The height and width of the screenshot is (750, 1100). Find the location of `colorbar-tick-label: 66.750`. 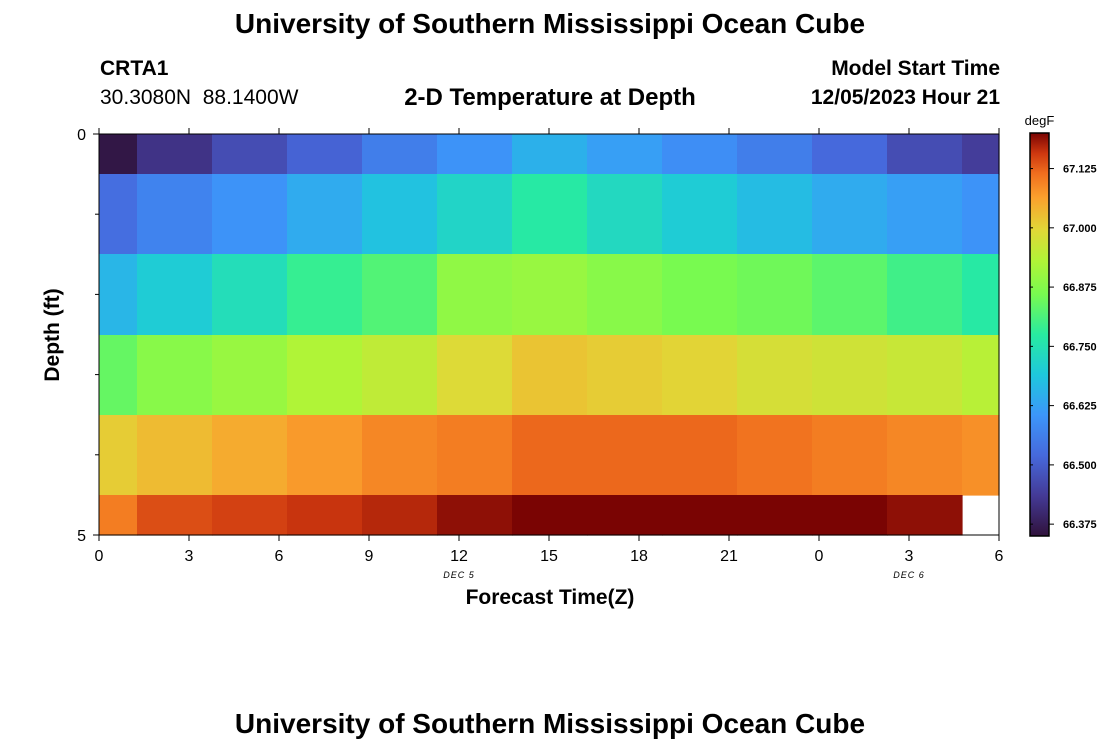

colorbar-tick-label: 66.750 is located at coordinates (1080, 347).